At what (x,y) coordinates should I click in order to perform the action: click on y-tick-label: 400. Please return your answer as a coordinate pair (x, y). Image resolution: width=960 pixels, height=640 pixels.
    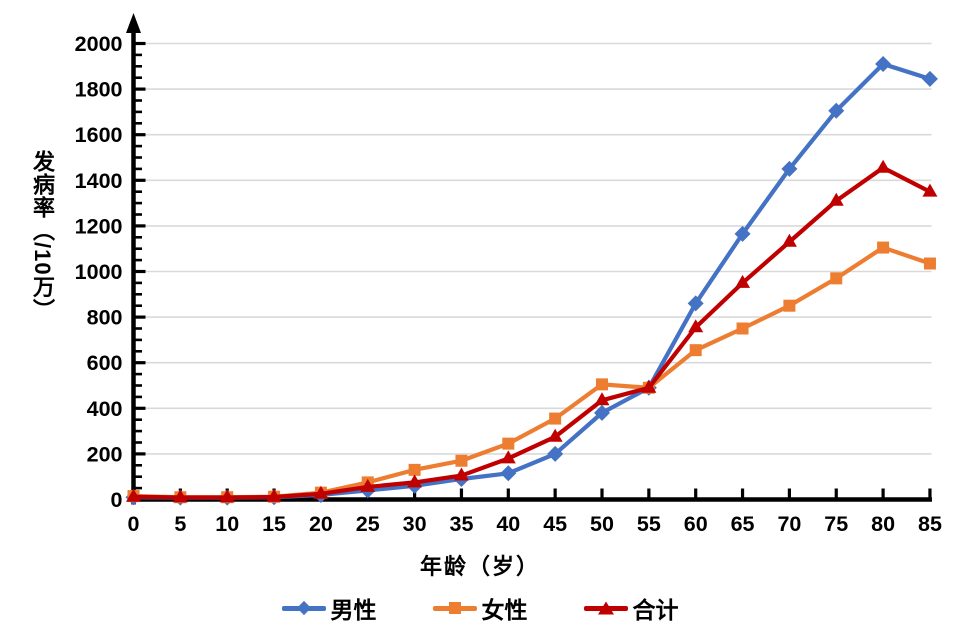
    Looking at the image, I should click on (105, 409).